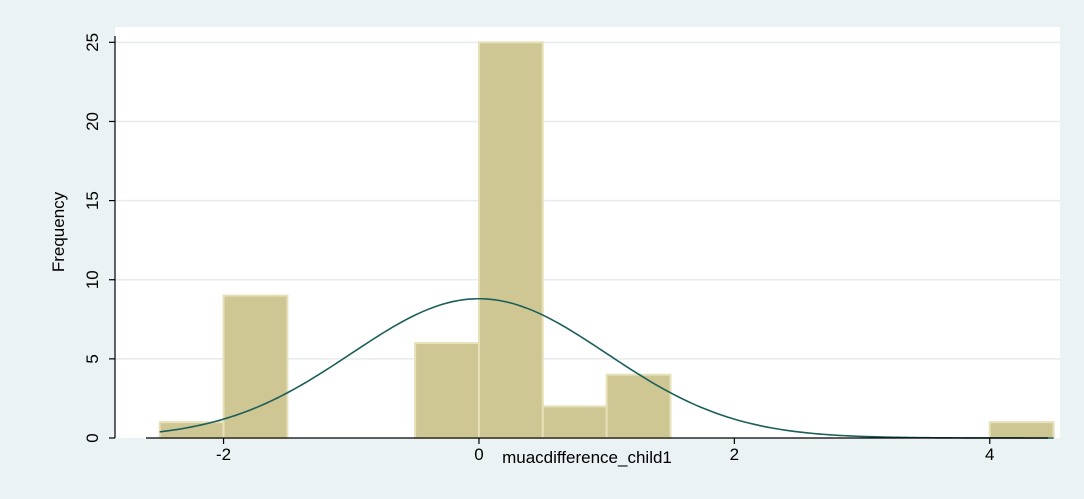 The width and height of the screenshot is (1084, 499). I want to click on x-axis-title: muacdifference_child1, so click(587, 457).